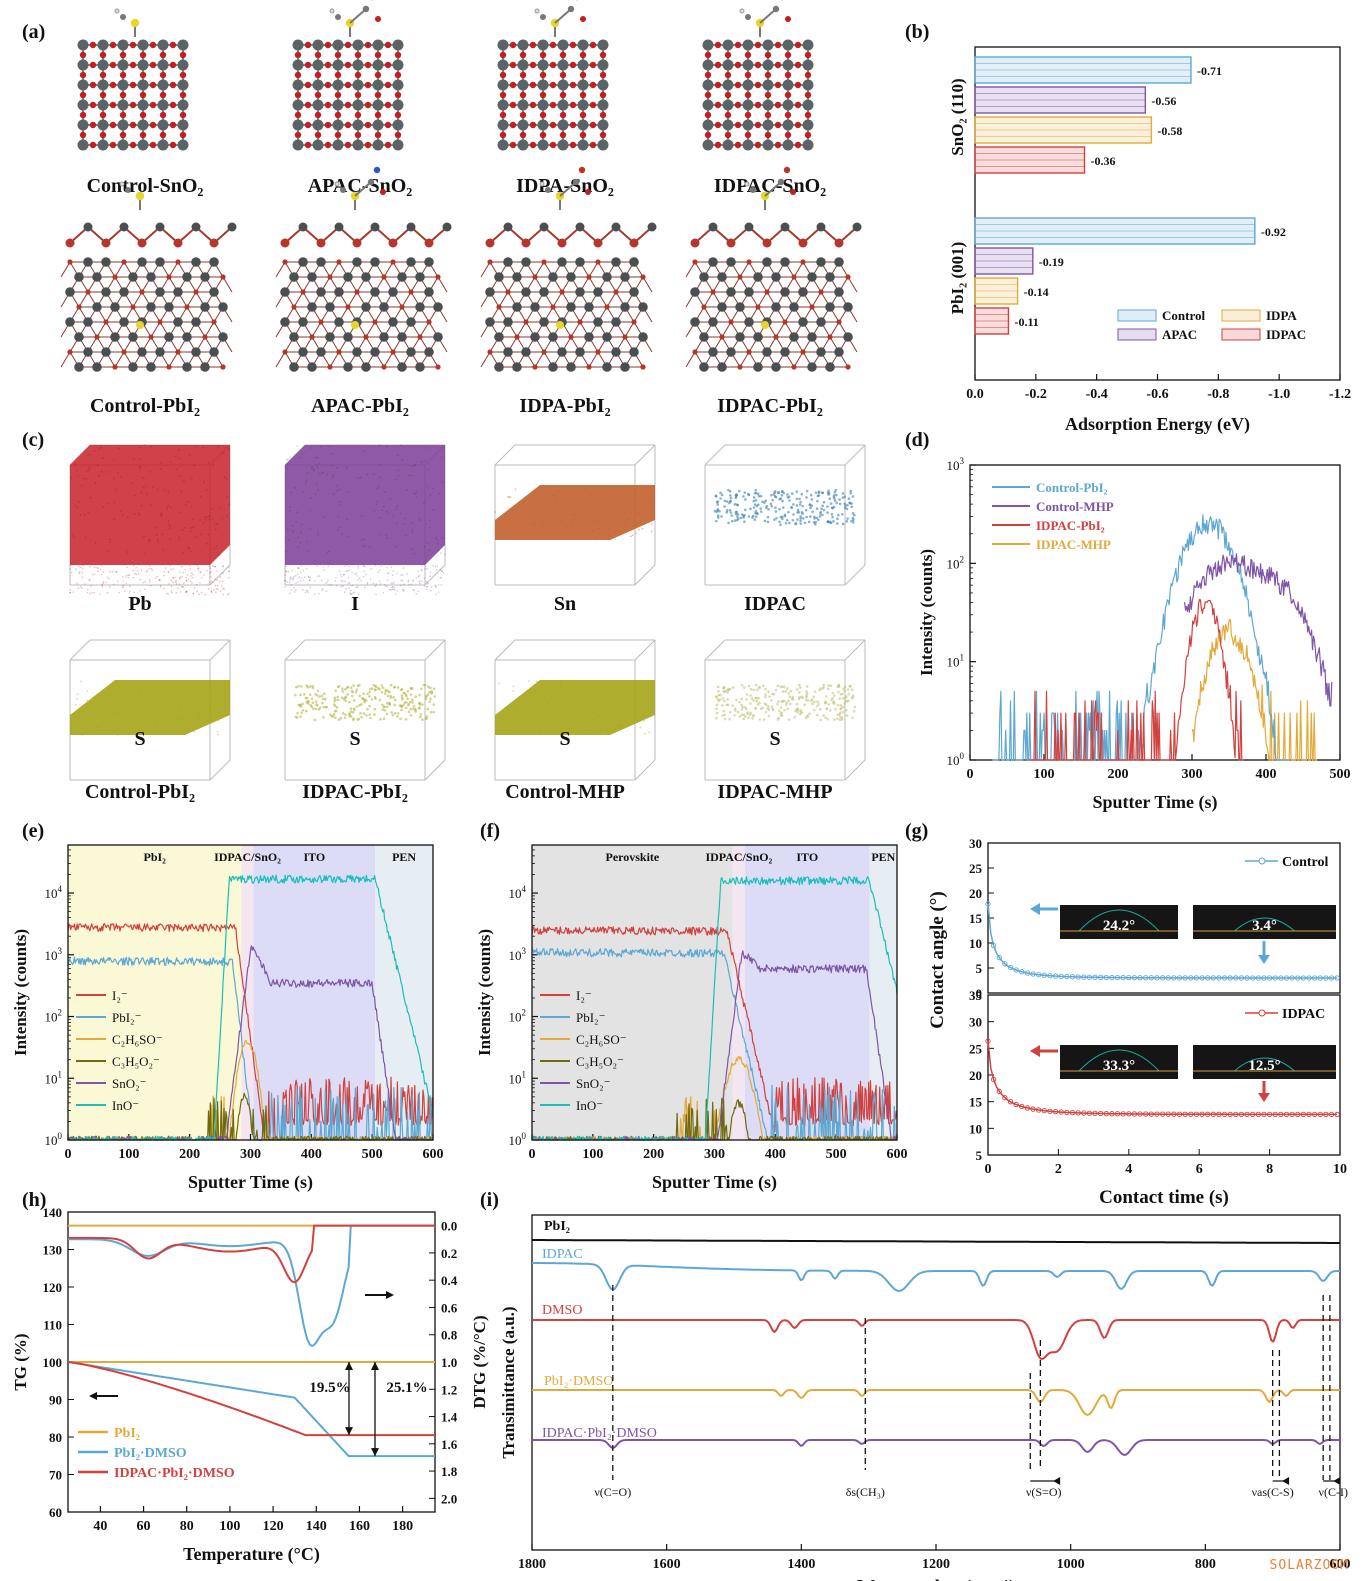 The image size is (1367, 1581). What do you see at coordinates (801, 1564) in the screenshot?
I see `x-tick-label: 1400` at bounding box center [801, 1564].